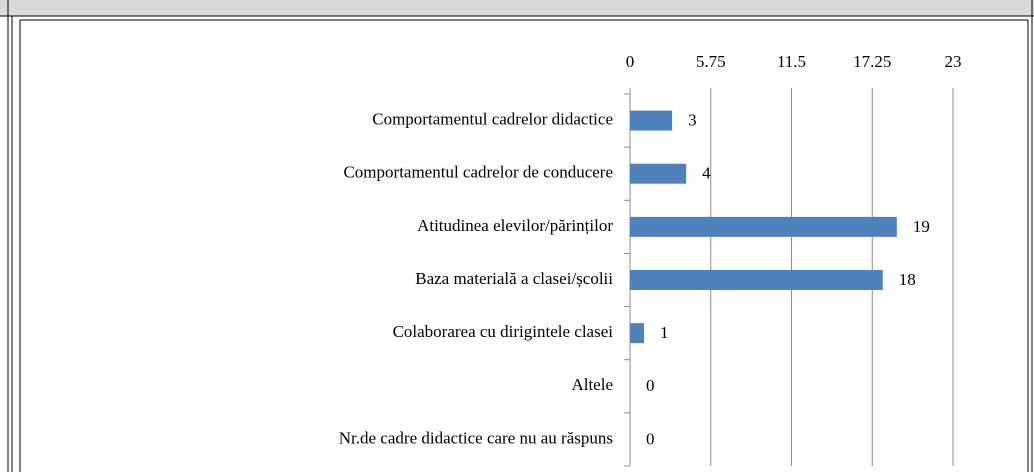 Image resolution: width=1034 pixels, height=472 pixels. Describe the element at coordinates (711, 61) in the screenshot. I see `x-tick-label: 5.75` at that location.